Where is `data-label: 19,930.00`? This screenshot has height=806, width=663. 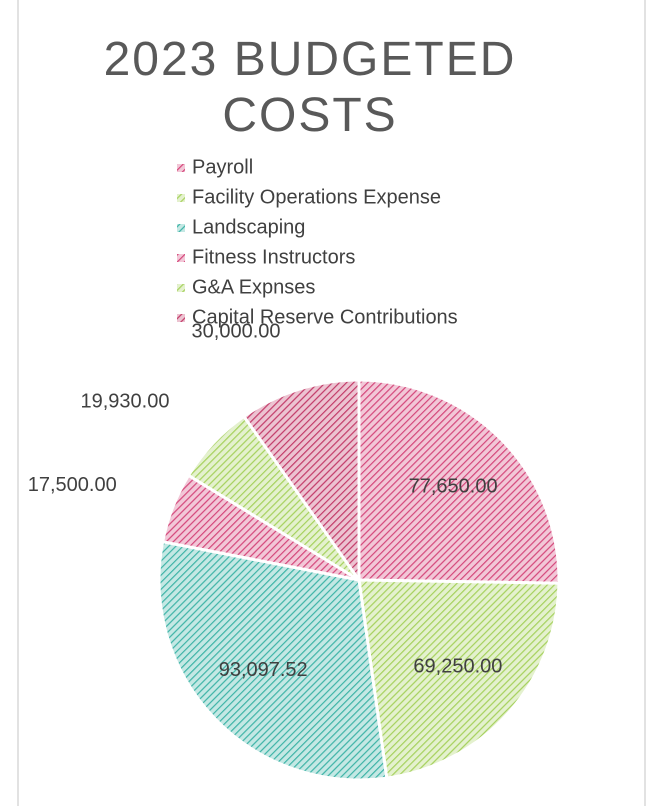
data-label: 19,930.00 is located at coordinates (124, 401).